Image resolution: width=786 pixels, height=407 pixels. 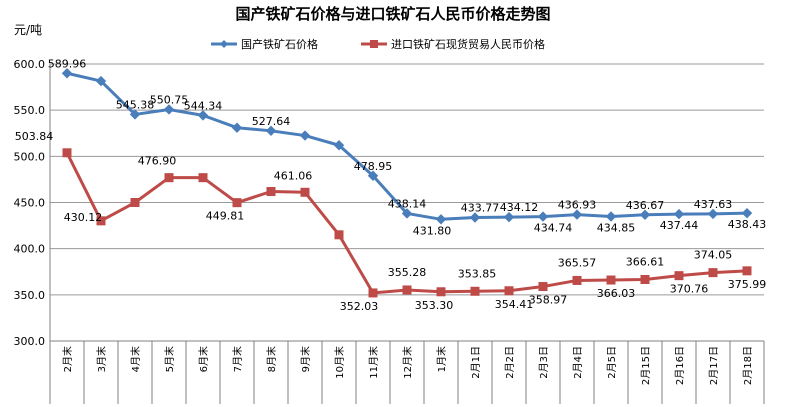 What do you see at coordinates (689, 289) in the screenshot?
I see `data-label: 370.76` at bounding box center [689, 289].